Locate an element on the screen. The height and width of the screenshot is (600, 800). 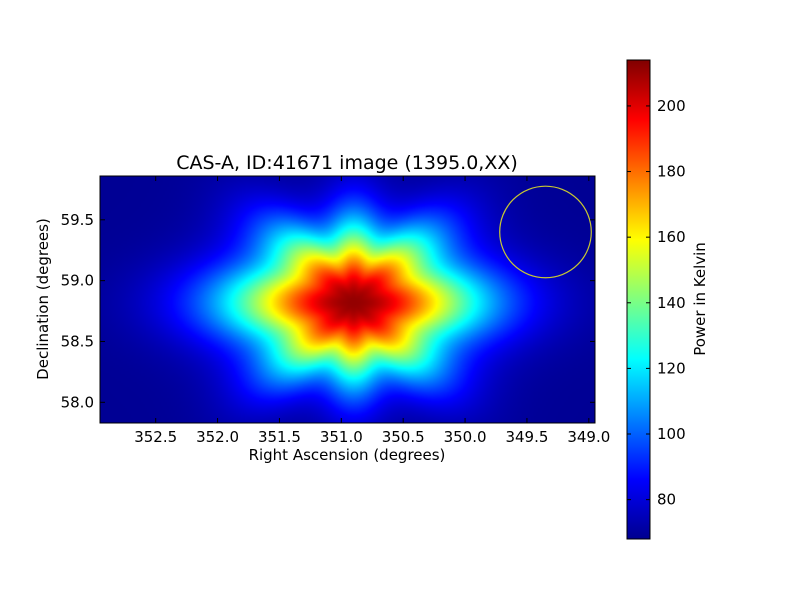
x-tick-label: 352.0 is located at coordinates (217, 437).